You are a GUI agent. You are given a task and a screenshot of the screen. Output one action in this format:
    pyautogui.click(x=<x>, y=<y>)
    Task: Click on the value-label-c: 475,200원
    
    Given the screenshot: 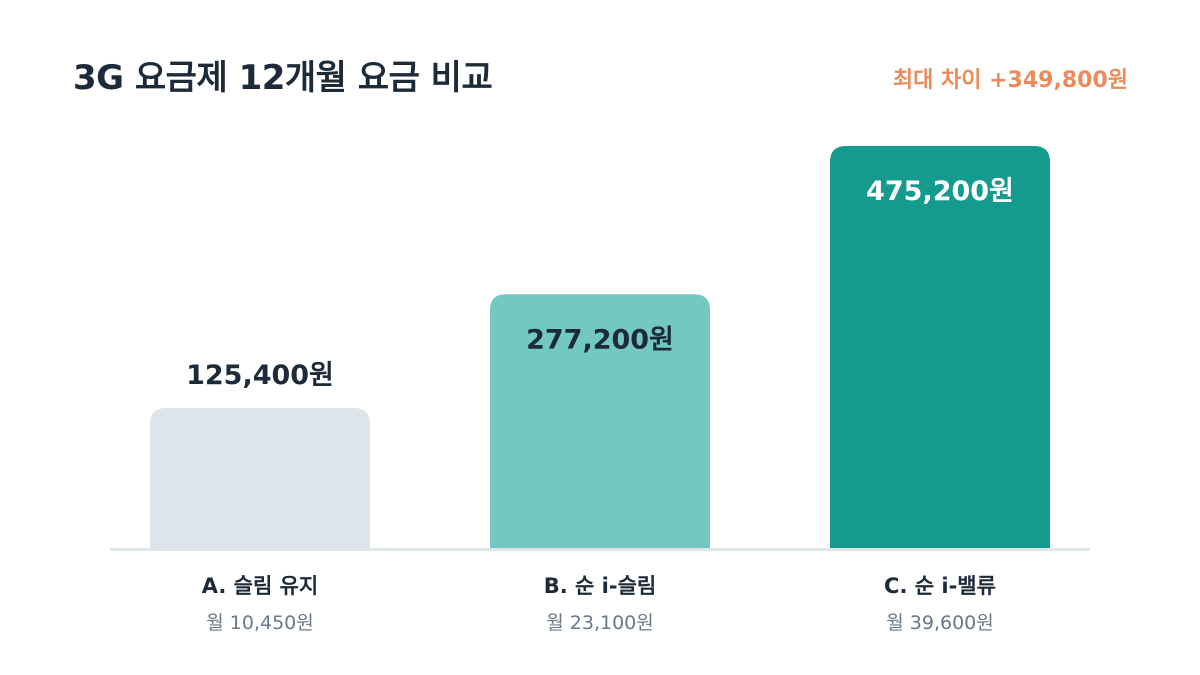 What is the action you would take?
    pyautogui.click(x=940, y=191)
    